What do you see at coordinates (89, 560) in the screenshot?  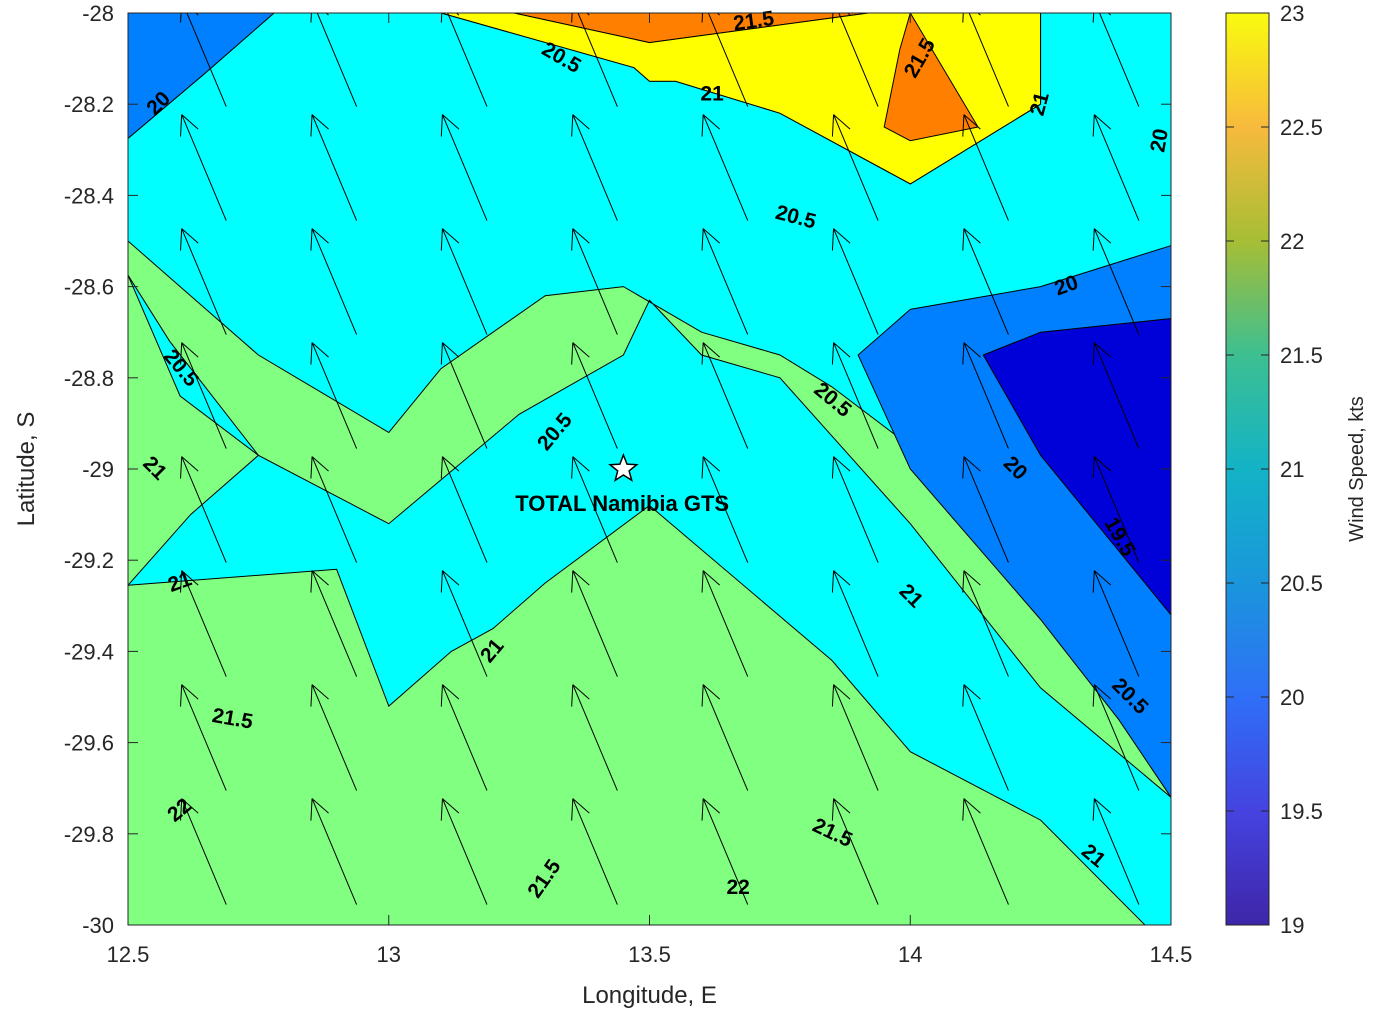 I see `y-tick-label: -29.2` at bounding box center [89, 560].